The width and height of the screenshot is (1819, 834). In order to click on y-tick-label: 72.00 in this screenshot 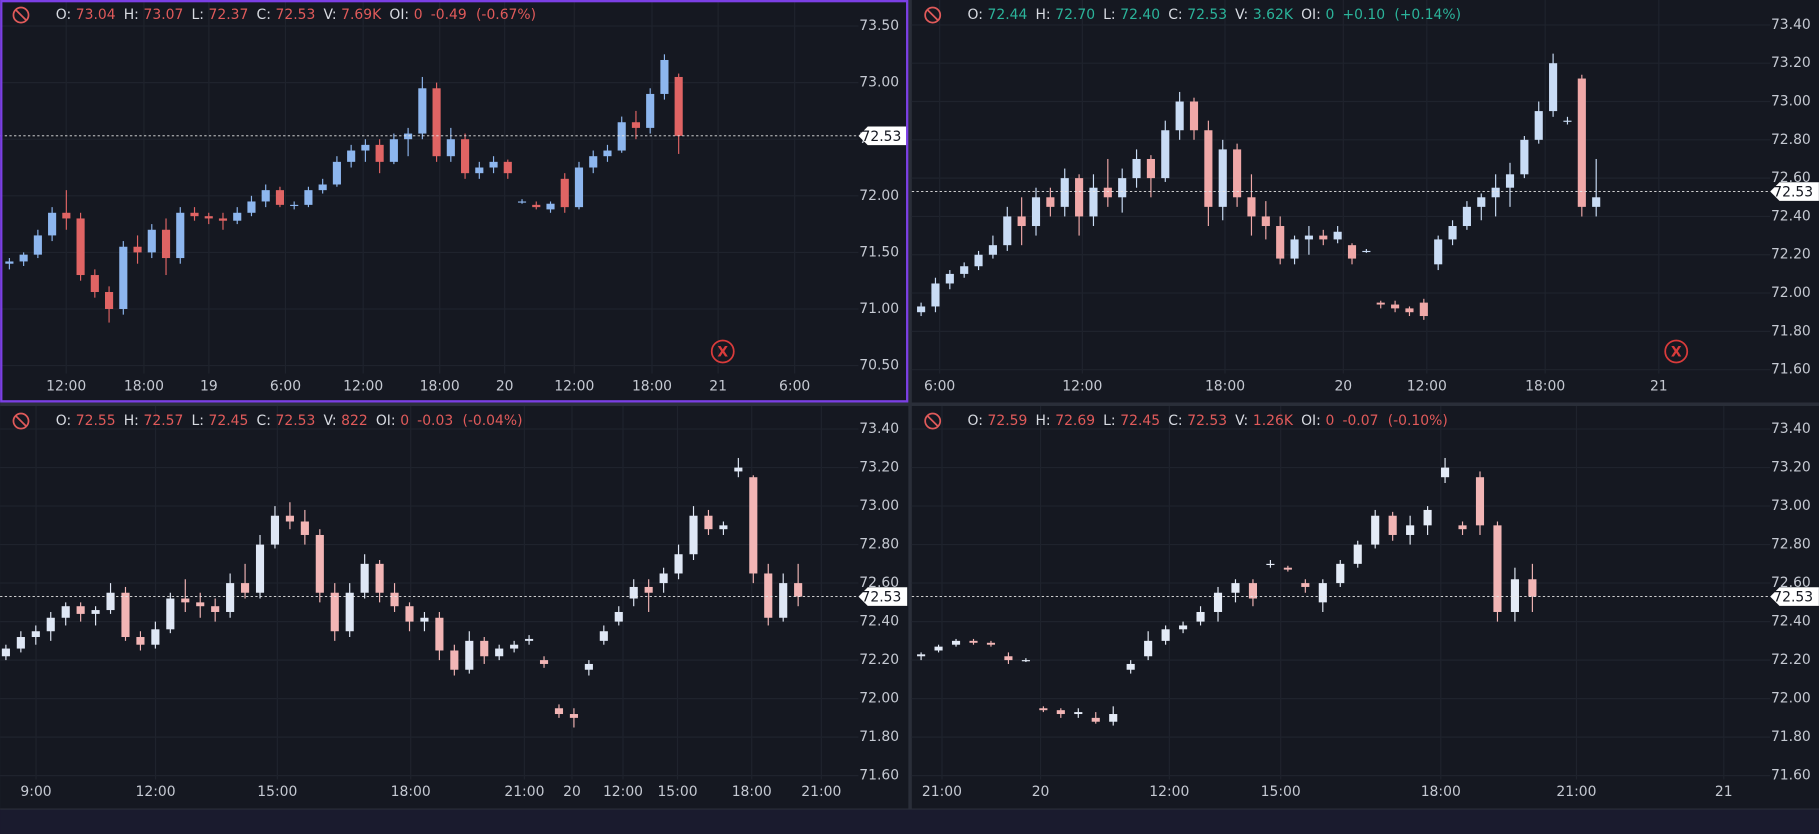, I will do `click(879, 699)`.